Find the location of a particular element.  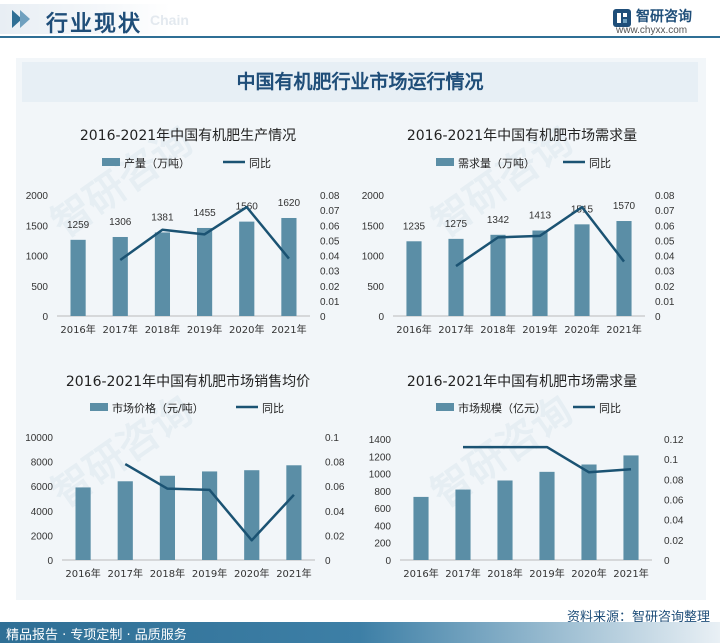

header-title: 行业现状 is located at coordinates (94, 24).